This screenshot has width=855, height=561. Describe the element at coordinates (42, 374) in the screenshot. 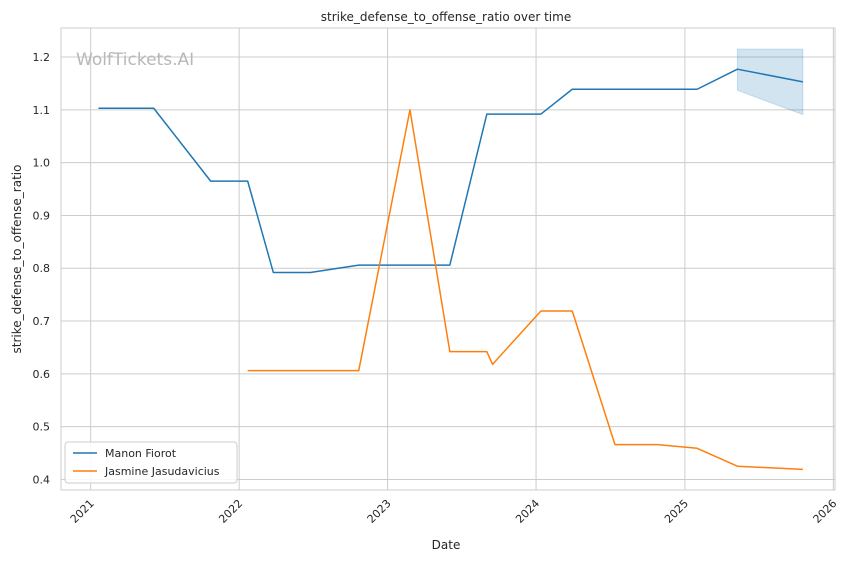

I see `y-tick-label-0.6: 0.6` at that location.